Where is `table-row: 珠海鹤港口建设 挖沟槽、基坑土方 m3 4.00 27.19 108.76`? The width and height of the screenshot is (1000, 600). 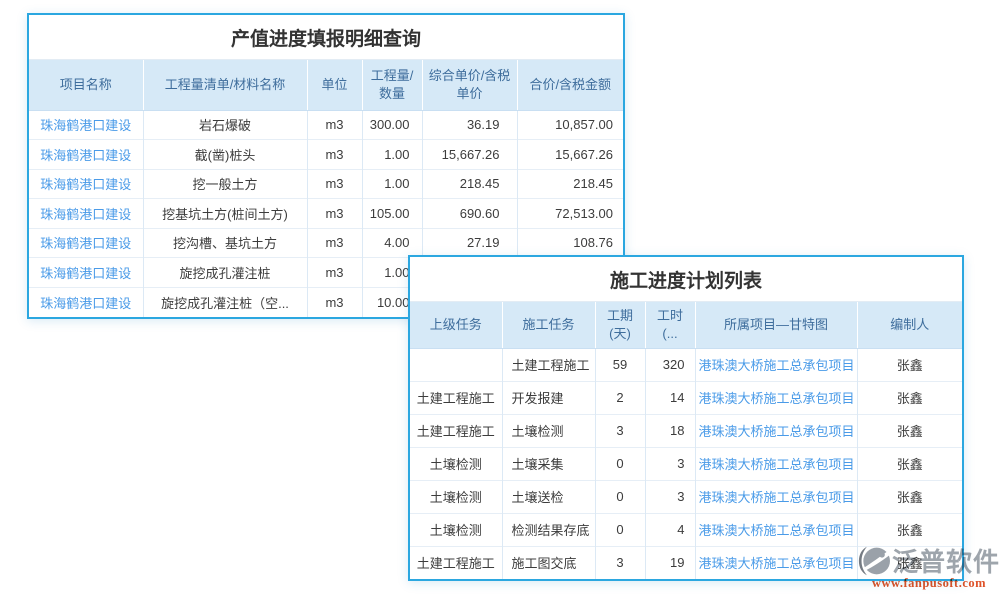 table-row: 珠海鹤港口建设 挖沟槽、基坑土方 m3 4.00 27.19 108.76 is located at coordinates (326, 242).